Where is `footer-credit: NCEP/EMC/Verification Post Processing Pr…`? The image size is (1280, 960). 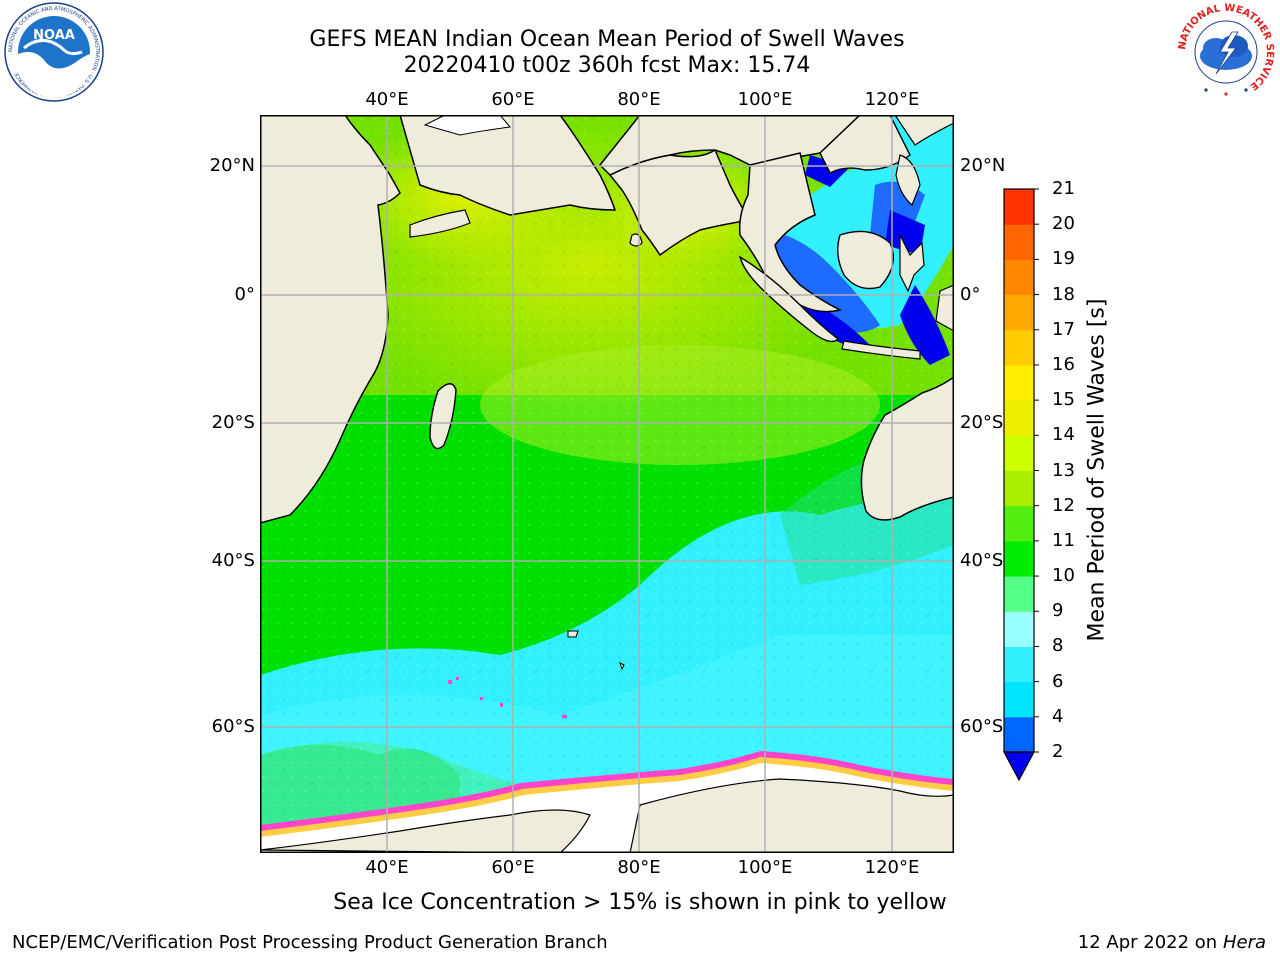 footer-credit: NCEP/EMC/Verification Post Processing Pr… is located at coordinates (310, 942).